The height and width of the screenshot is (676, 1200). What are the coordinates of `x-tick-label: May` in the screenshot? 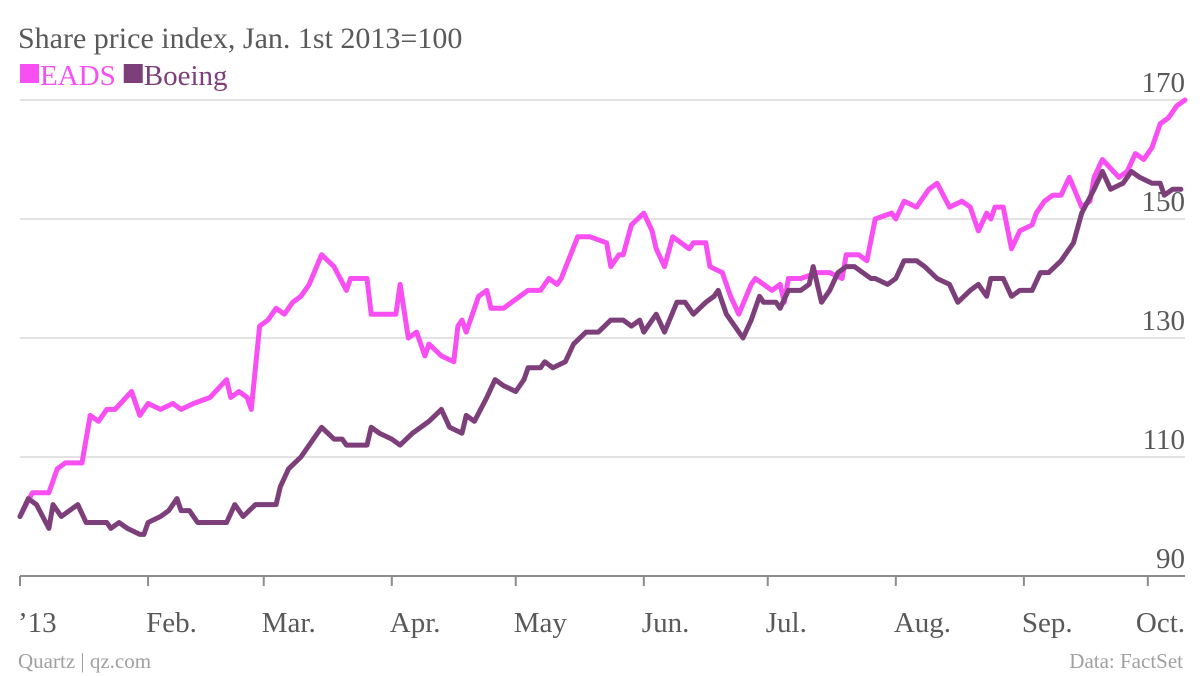 It's located at (541, 623).